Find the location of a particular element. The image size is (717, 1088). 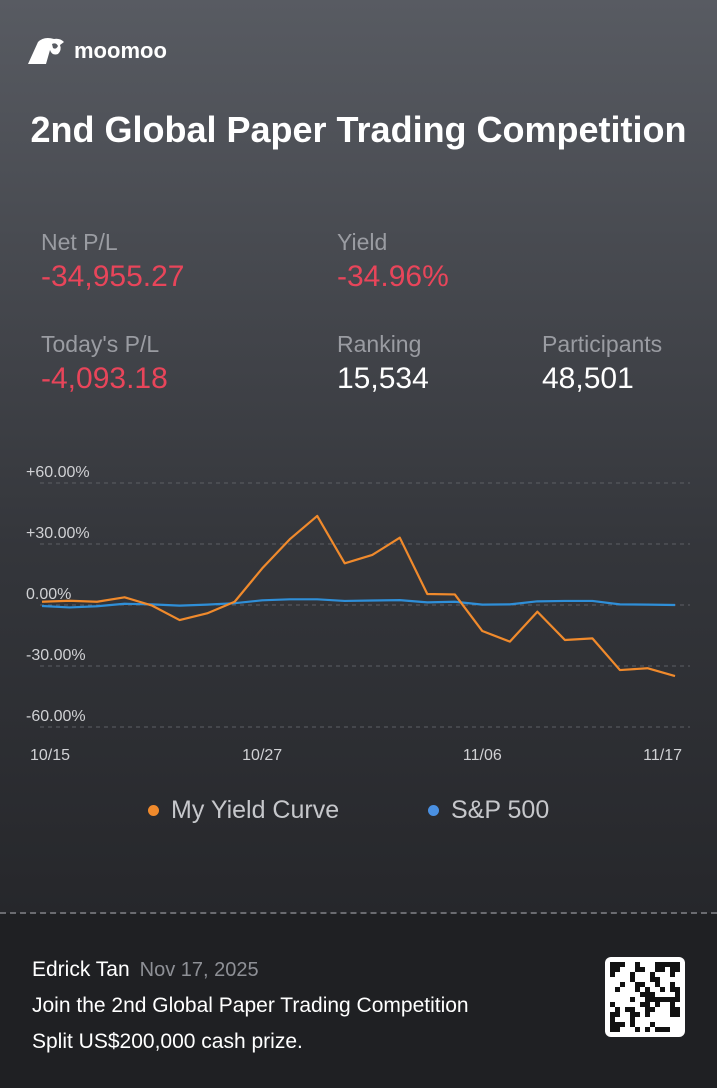

x-tick-label: 10/27 is located at coordinates (262, 755).